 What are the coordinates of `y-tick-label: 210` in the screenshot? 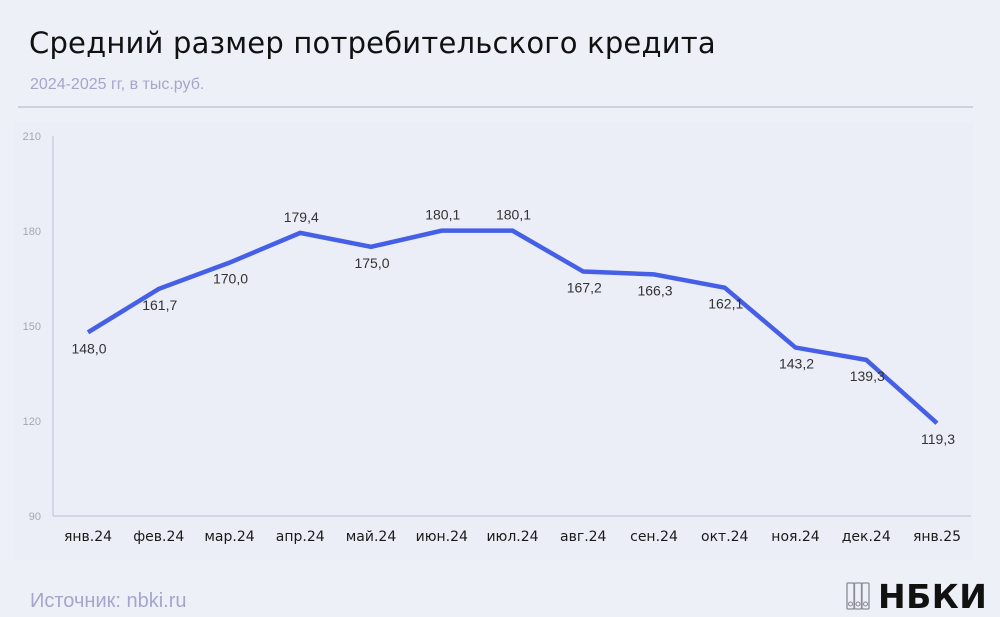 It's located at (32, 137).